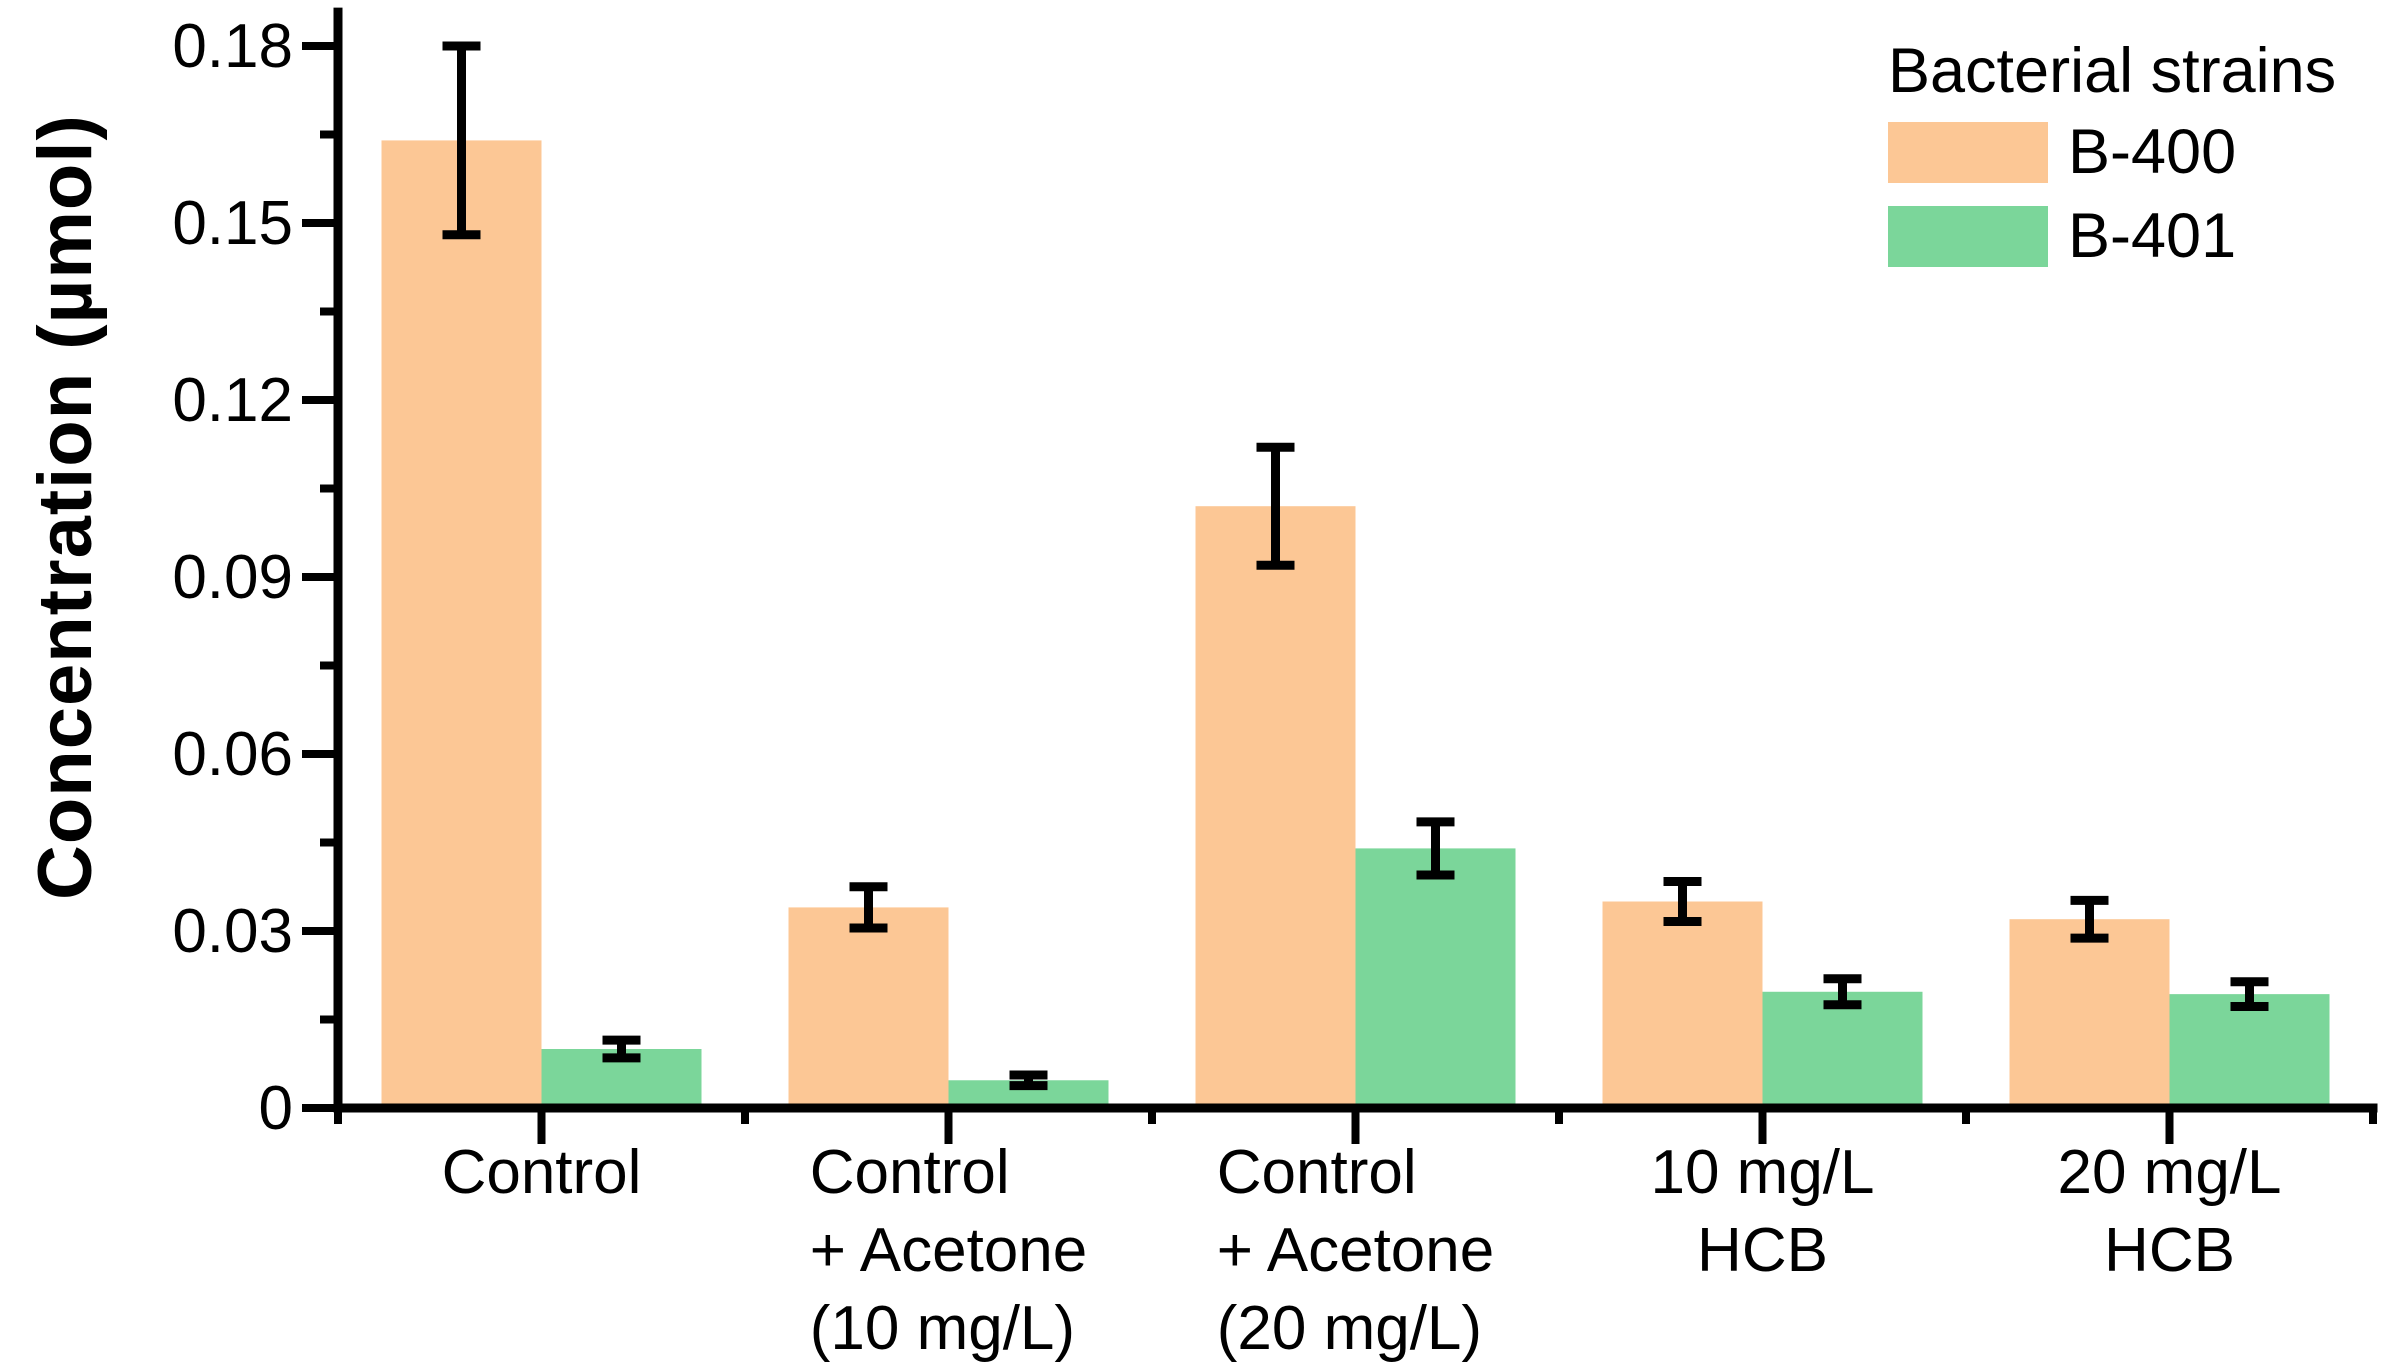 This screenshot has height=1367, width=2390. What do you see at coordinates (2152, 236) in the screenshot?
I see `legend-label-b401: B-401` at bounding box center [2152, 236].